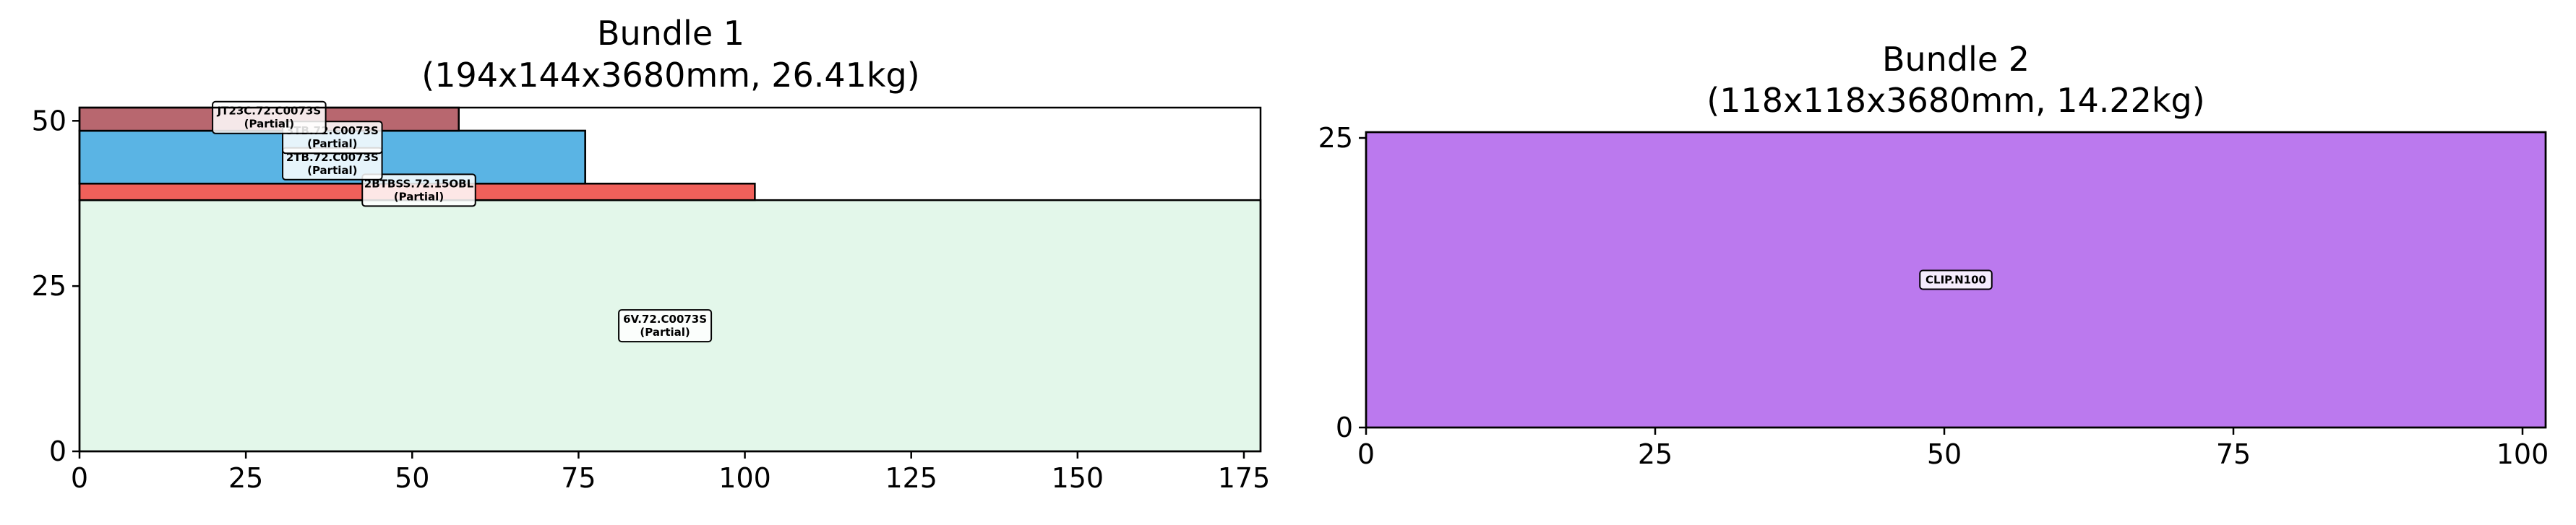  What do you see at coordinates (49, 120) in the screenshot?
I see `y-tick-label: 50` at bounding box center [49, 120].